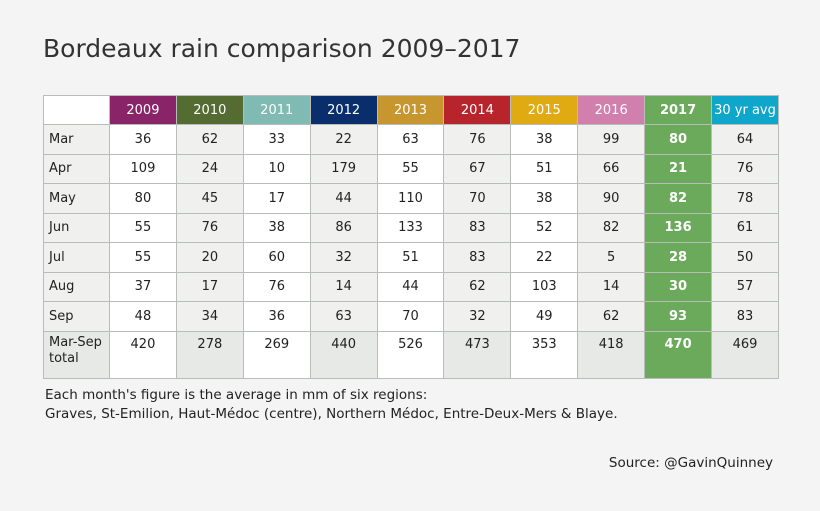 The image size is (820, 511). I want to click on value-cell: 110, so click(410, 198).